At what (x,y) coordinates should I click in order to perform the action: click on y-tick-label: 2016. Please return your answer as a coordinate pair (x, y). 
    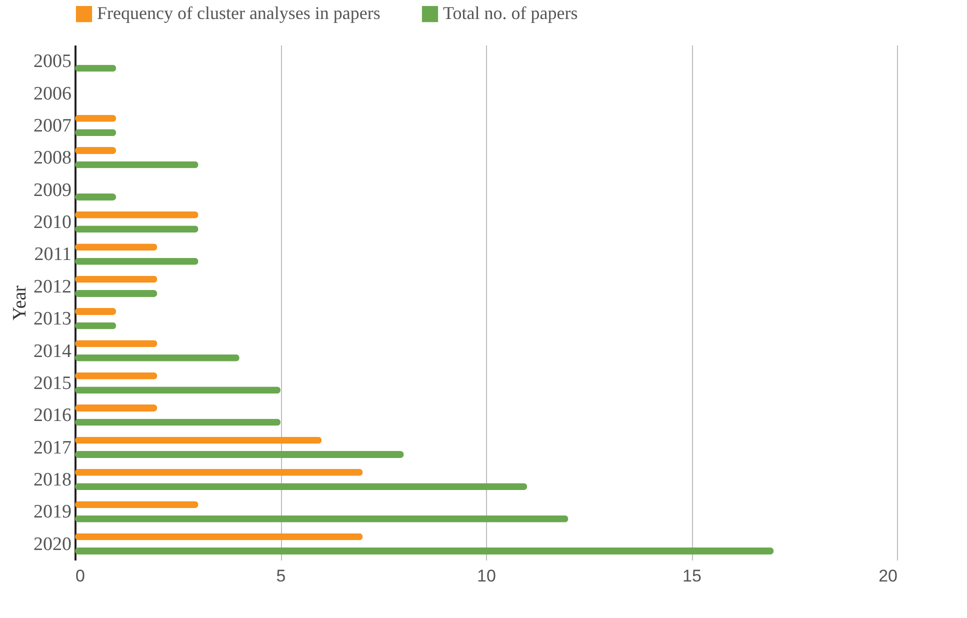
    Looking at the image, I should click on (53, 415).